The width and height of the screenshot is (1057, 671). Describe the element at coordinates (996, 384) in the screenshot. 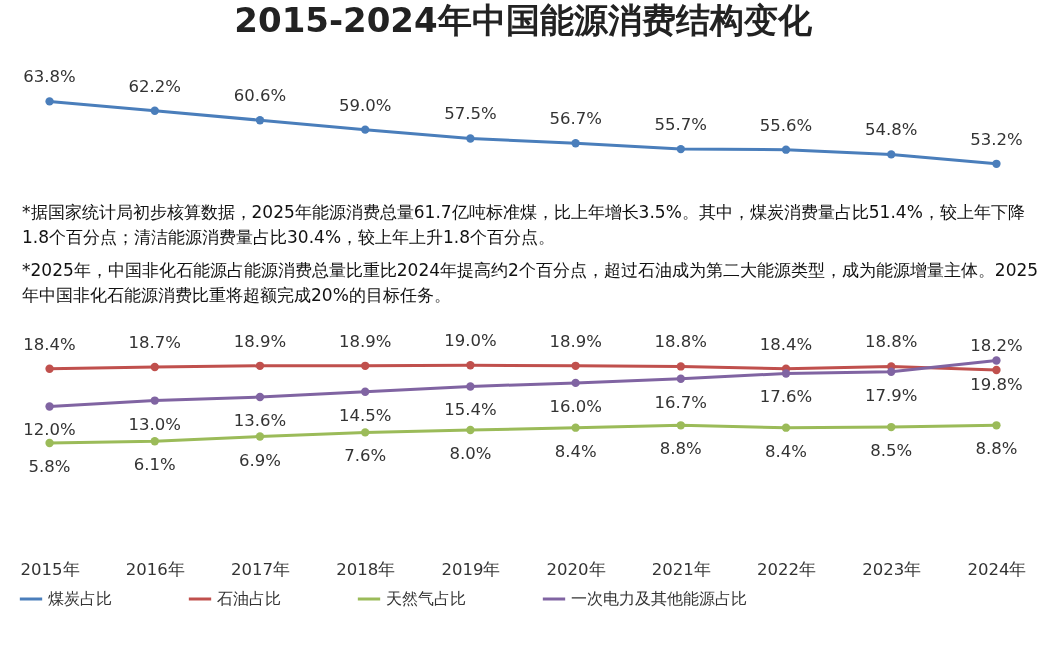

I see `data-label: 19.8%` at that location.